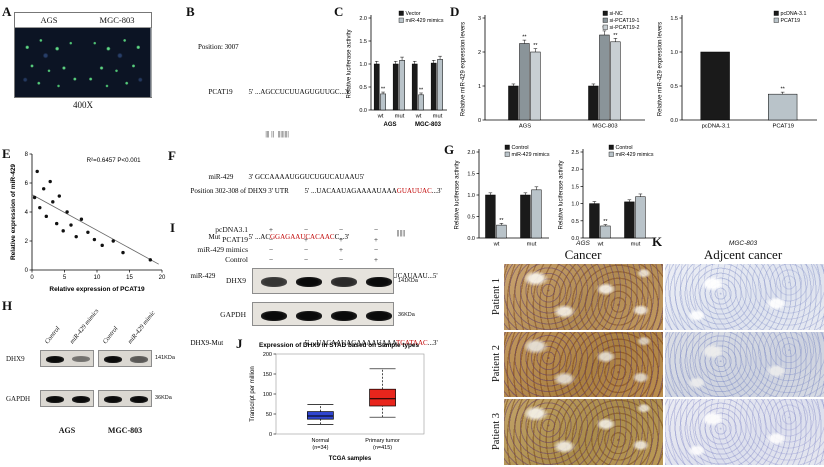 Image resolution: width=824 pixels, height=467 pixels. What do you see at coordinates (371, 343) in the screenshot?
I see `dhx9-mut-sequence: 5' ...UACAAUAGAAAAUAAATCATAAC...3'` at bounding box center [371, 343].